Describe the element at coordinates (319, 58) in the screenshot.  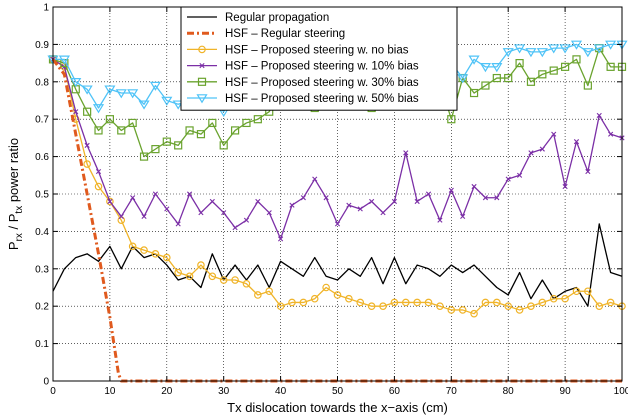
I see `legend-box` at that location.